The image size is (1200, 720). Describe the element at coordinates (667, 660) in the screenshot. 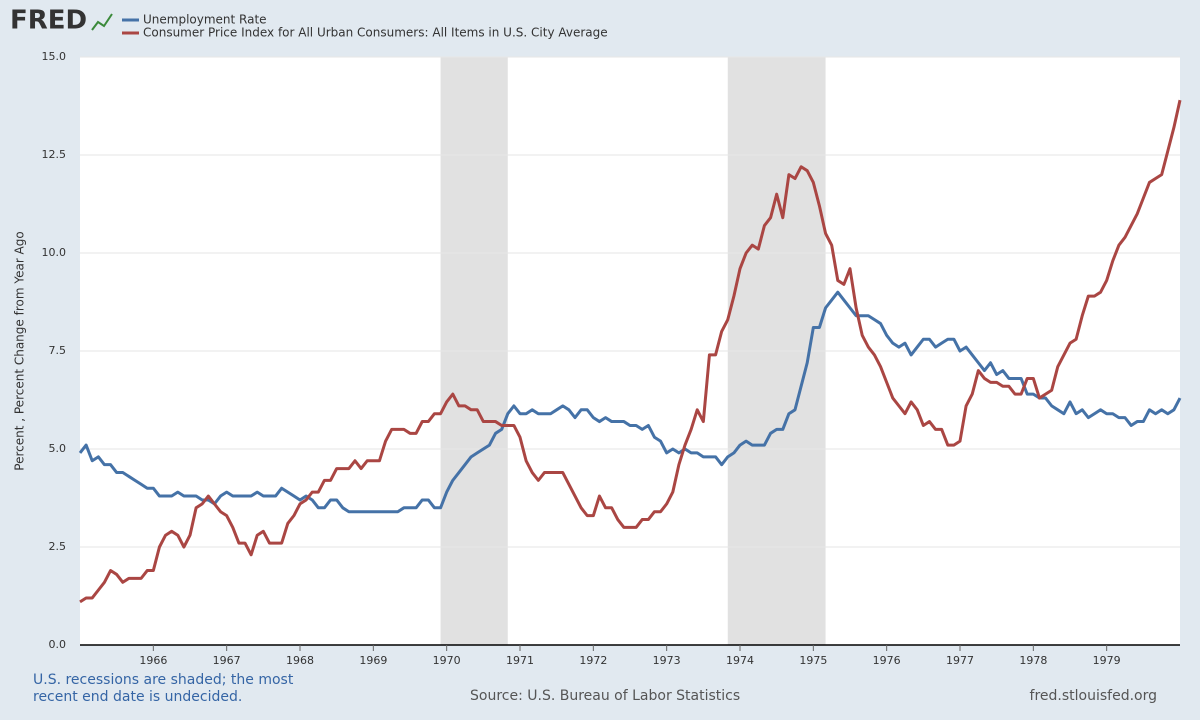

I see `x-tick-label: 1973` at that location.